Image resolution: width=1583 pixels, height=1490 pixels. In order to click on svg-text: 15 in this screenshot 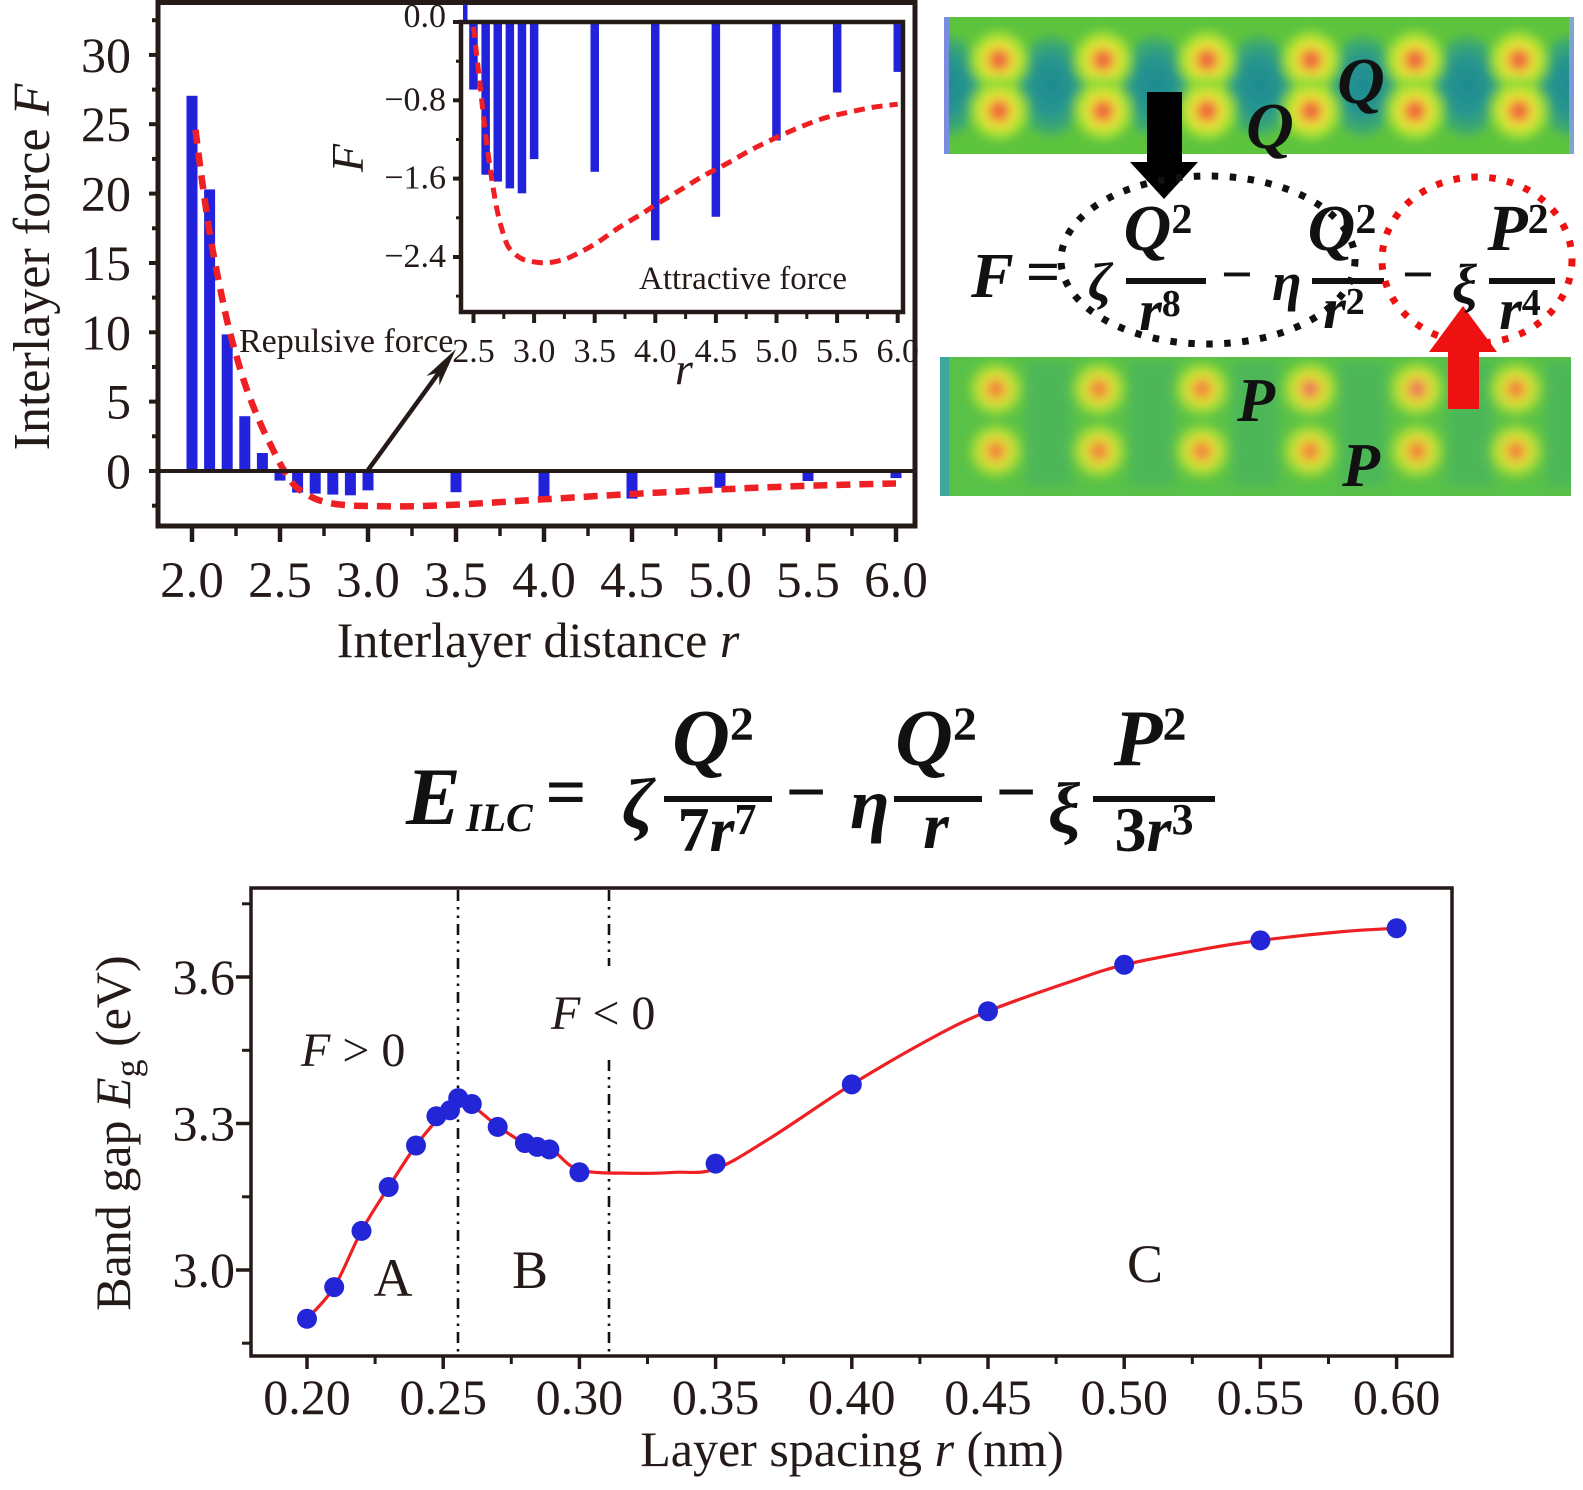, I will do `click(106, 263)`.